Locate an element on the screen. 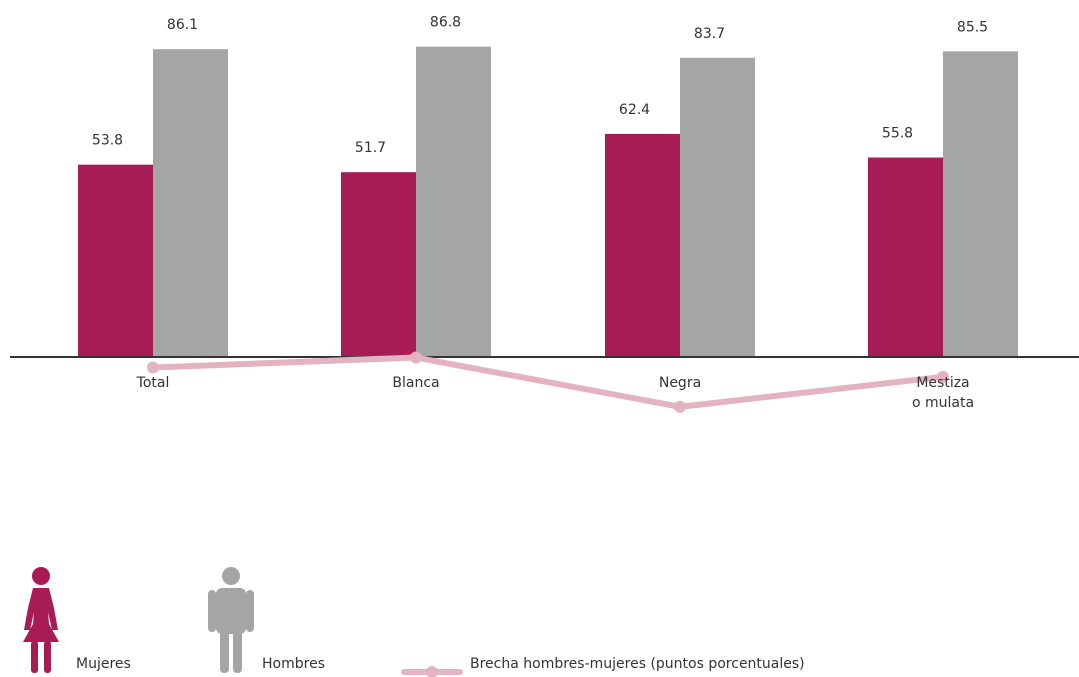  value-label-mujeres-1: 51.7 is located at coordinates (370, 148).